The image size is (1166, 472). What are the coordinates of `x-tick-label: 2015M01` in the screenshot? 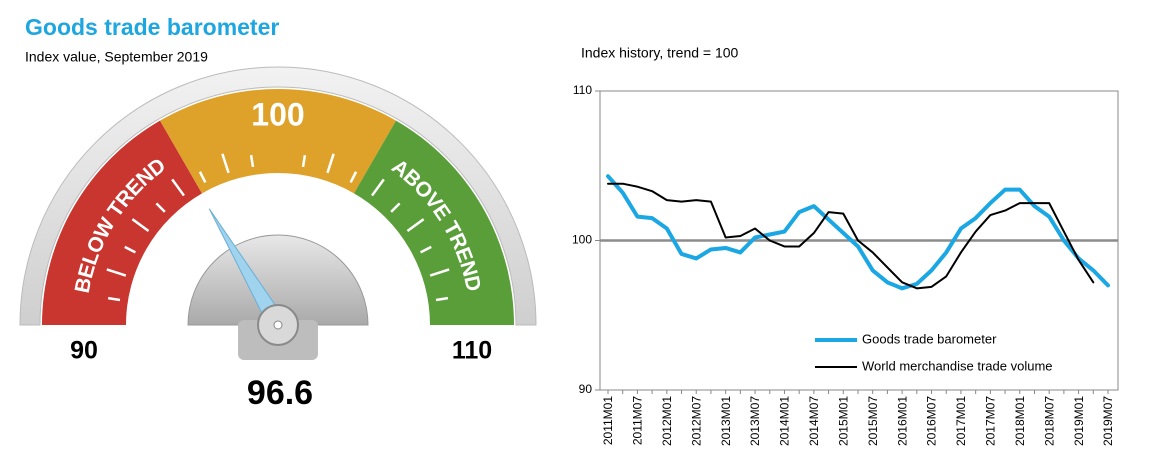 It's located at (843, 421).